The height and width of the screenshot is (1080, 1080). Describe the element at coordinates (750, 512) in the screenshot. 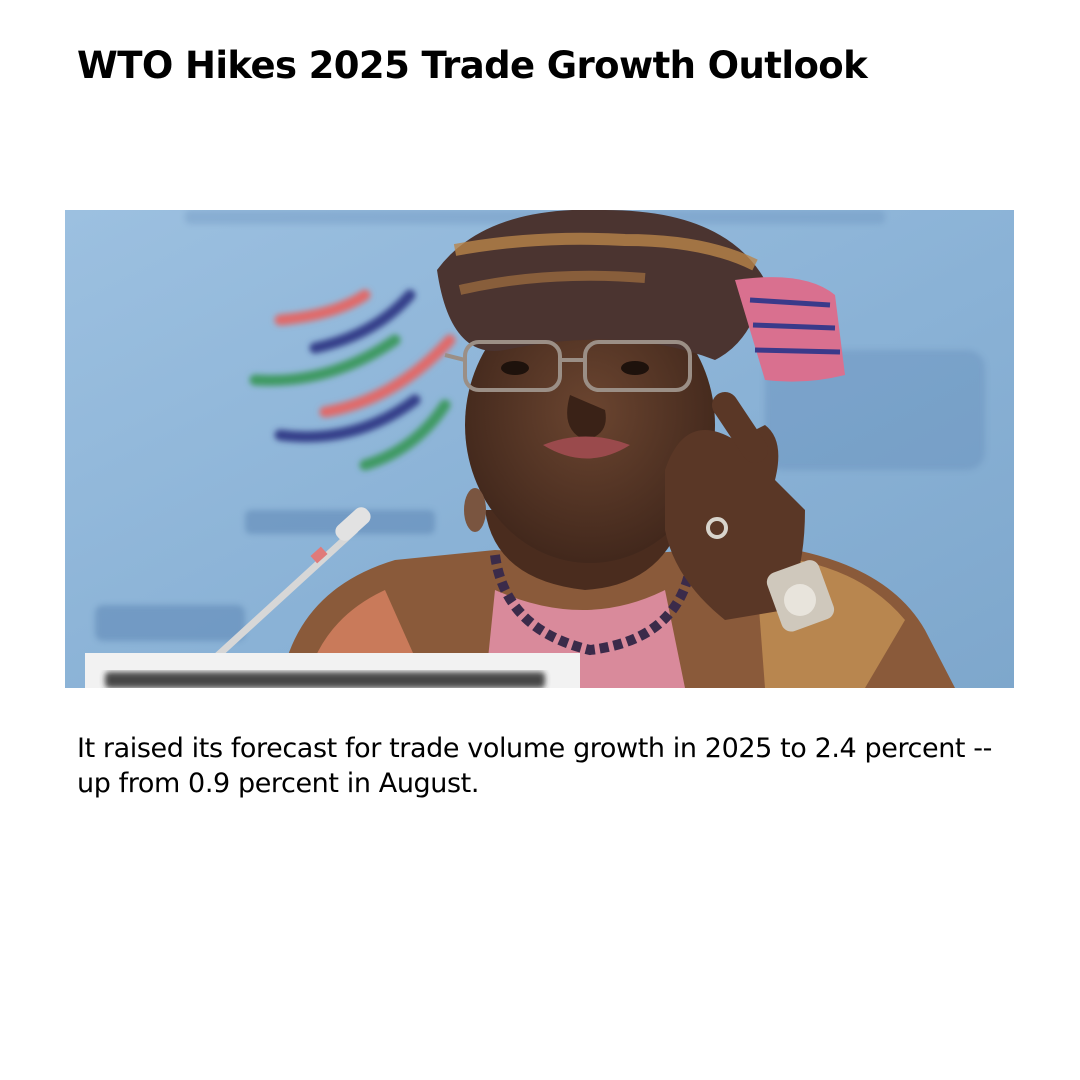

I see `raised-hand` at that location.